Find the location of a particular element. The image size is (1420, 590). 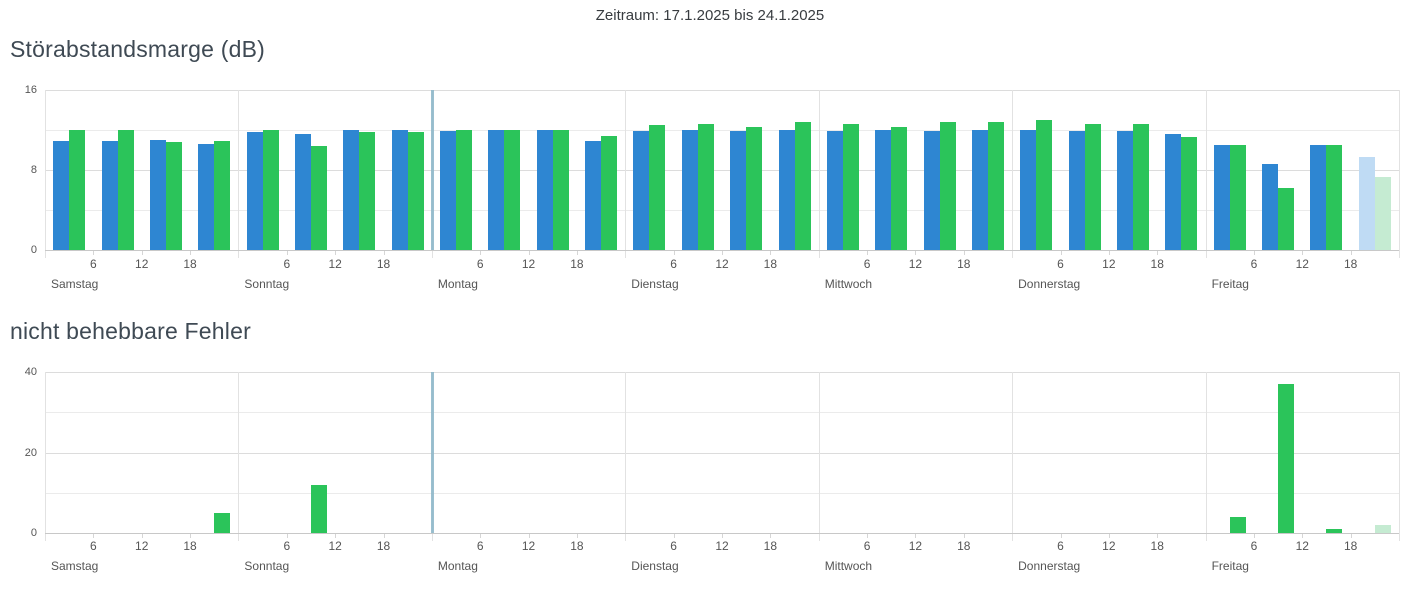

y-axis-tick-label: 8 is located at coordinates (33, 170).